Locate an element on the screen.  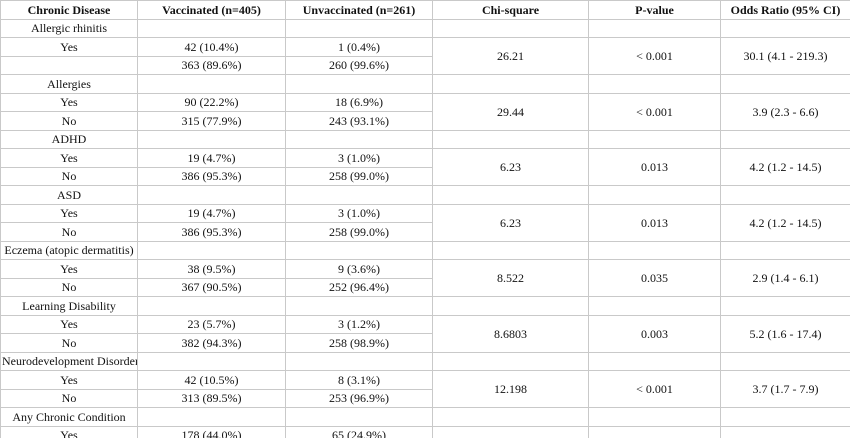
table-row-no: No 313 (89.5%) 253 (96.9%) is located at coordinates (425, 398).